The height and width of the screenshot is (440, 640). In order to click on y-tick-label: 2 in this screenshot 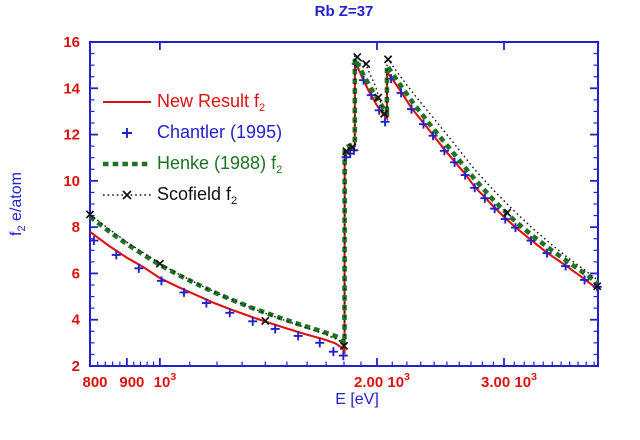, I will do `click(76, 366)`.